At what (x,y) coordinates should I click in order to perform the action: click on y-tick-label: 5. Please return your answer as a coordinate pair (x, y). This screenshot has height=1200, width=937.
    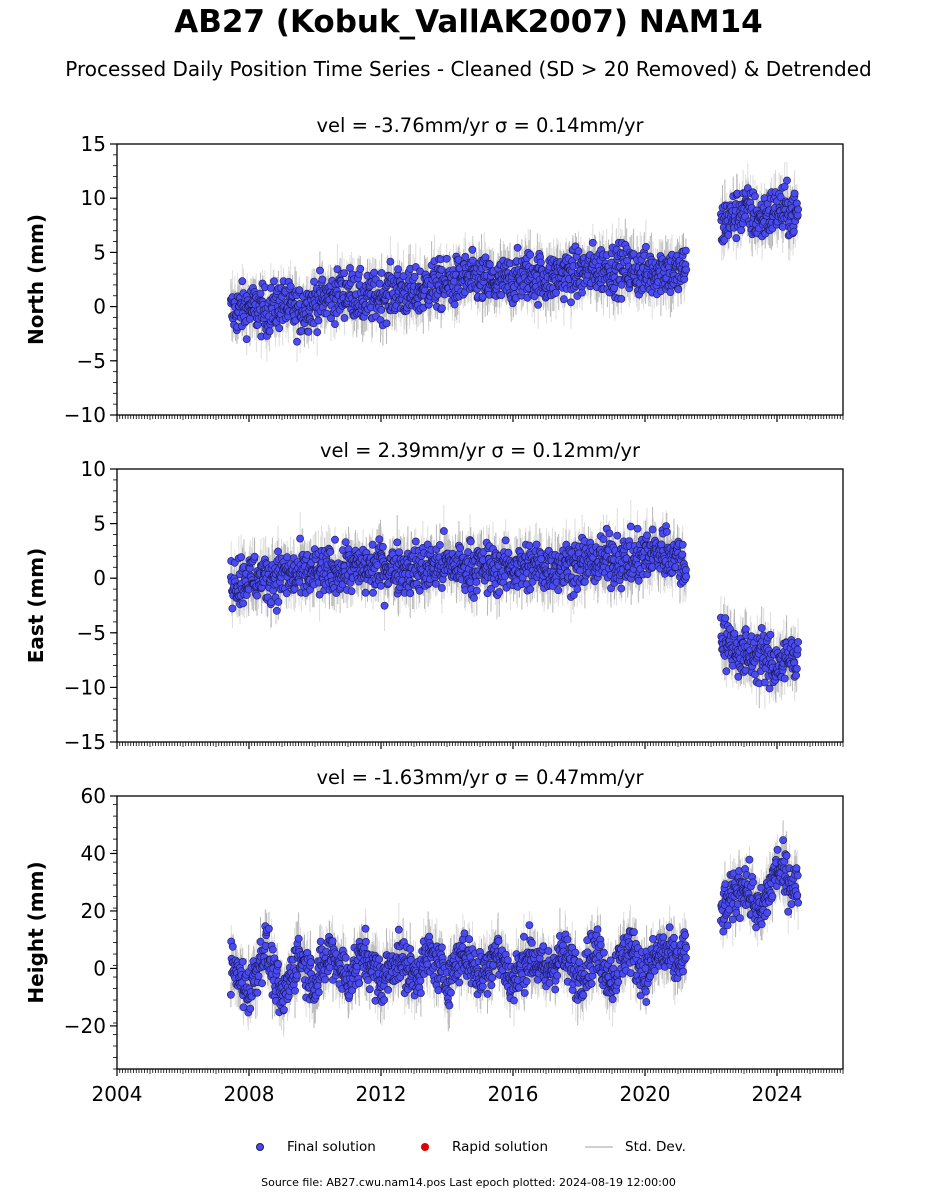
    Looking at the image, I should click on (99, 252).